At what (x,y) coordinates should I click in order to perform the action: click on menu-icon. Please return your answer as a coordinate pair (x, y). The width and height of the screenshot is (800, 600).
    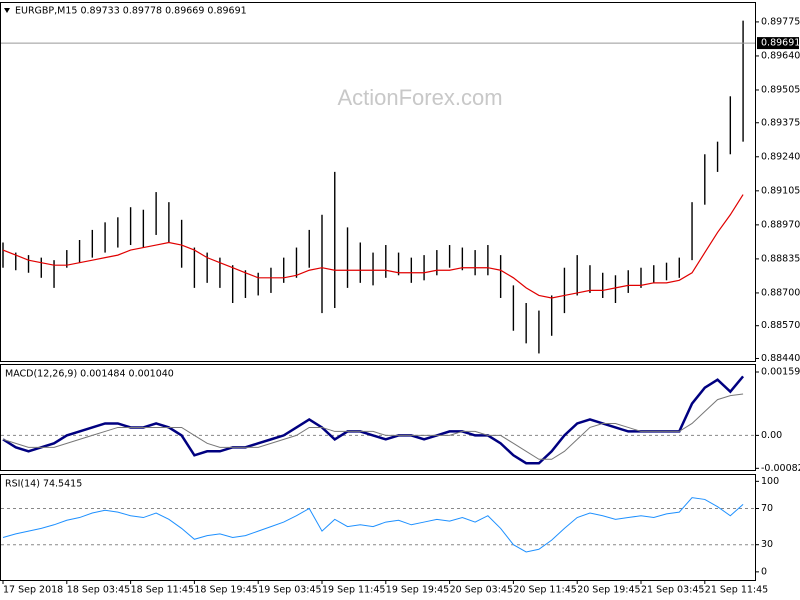
    Looking at the image, I should click on (7, 10).